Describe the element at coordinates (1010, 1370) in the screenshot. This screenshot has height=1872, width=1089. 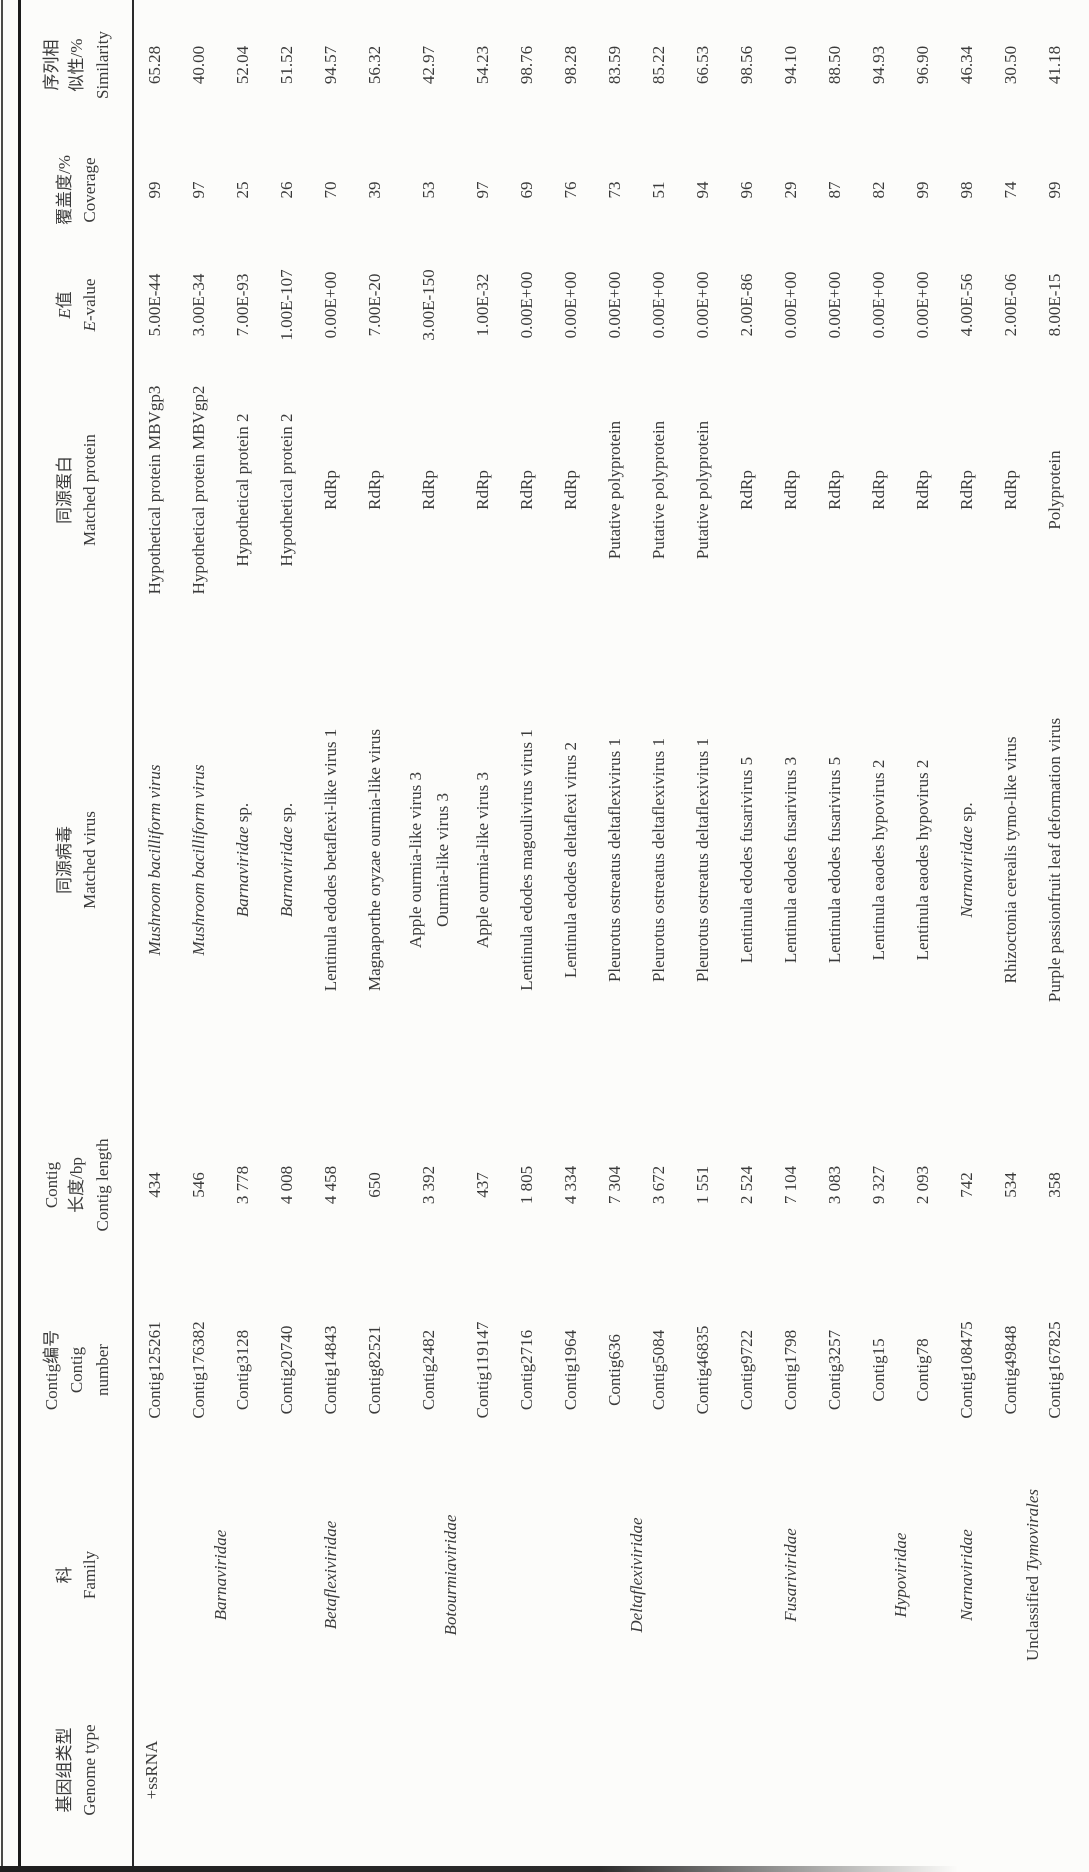
I see `cell-contig-number: Contig49848` at that location.